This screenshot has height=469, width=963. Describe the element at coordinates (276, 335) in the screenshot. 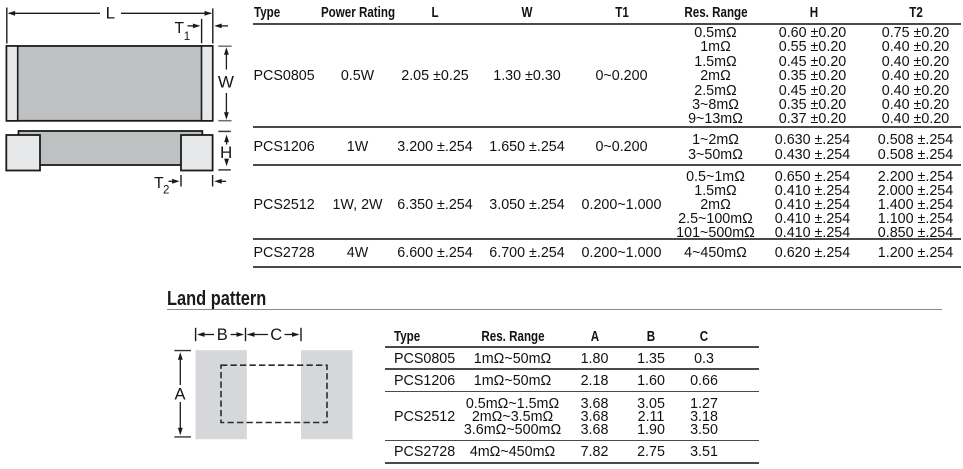

I see `svg-text: C` at that location.